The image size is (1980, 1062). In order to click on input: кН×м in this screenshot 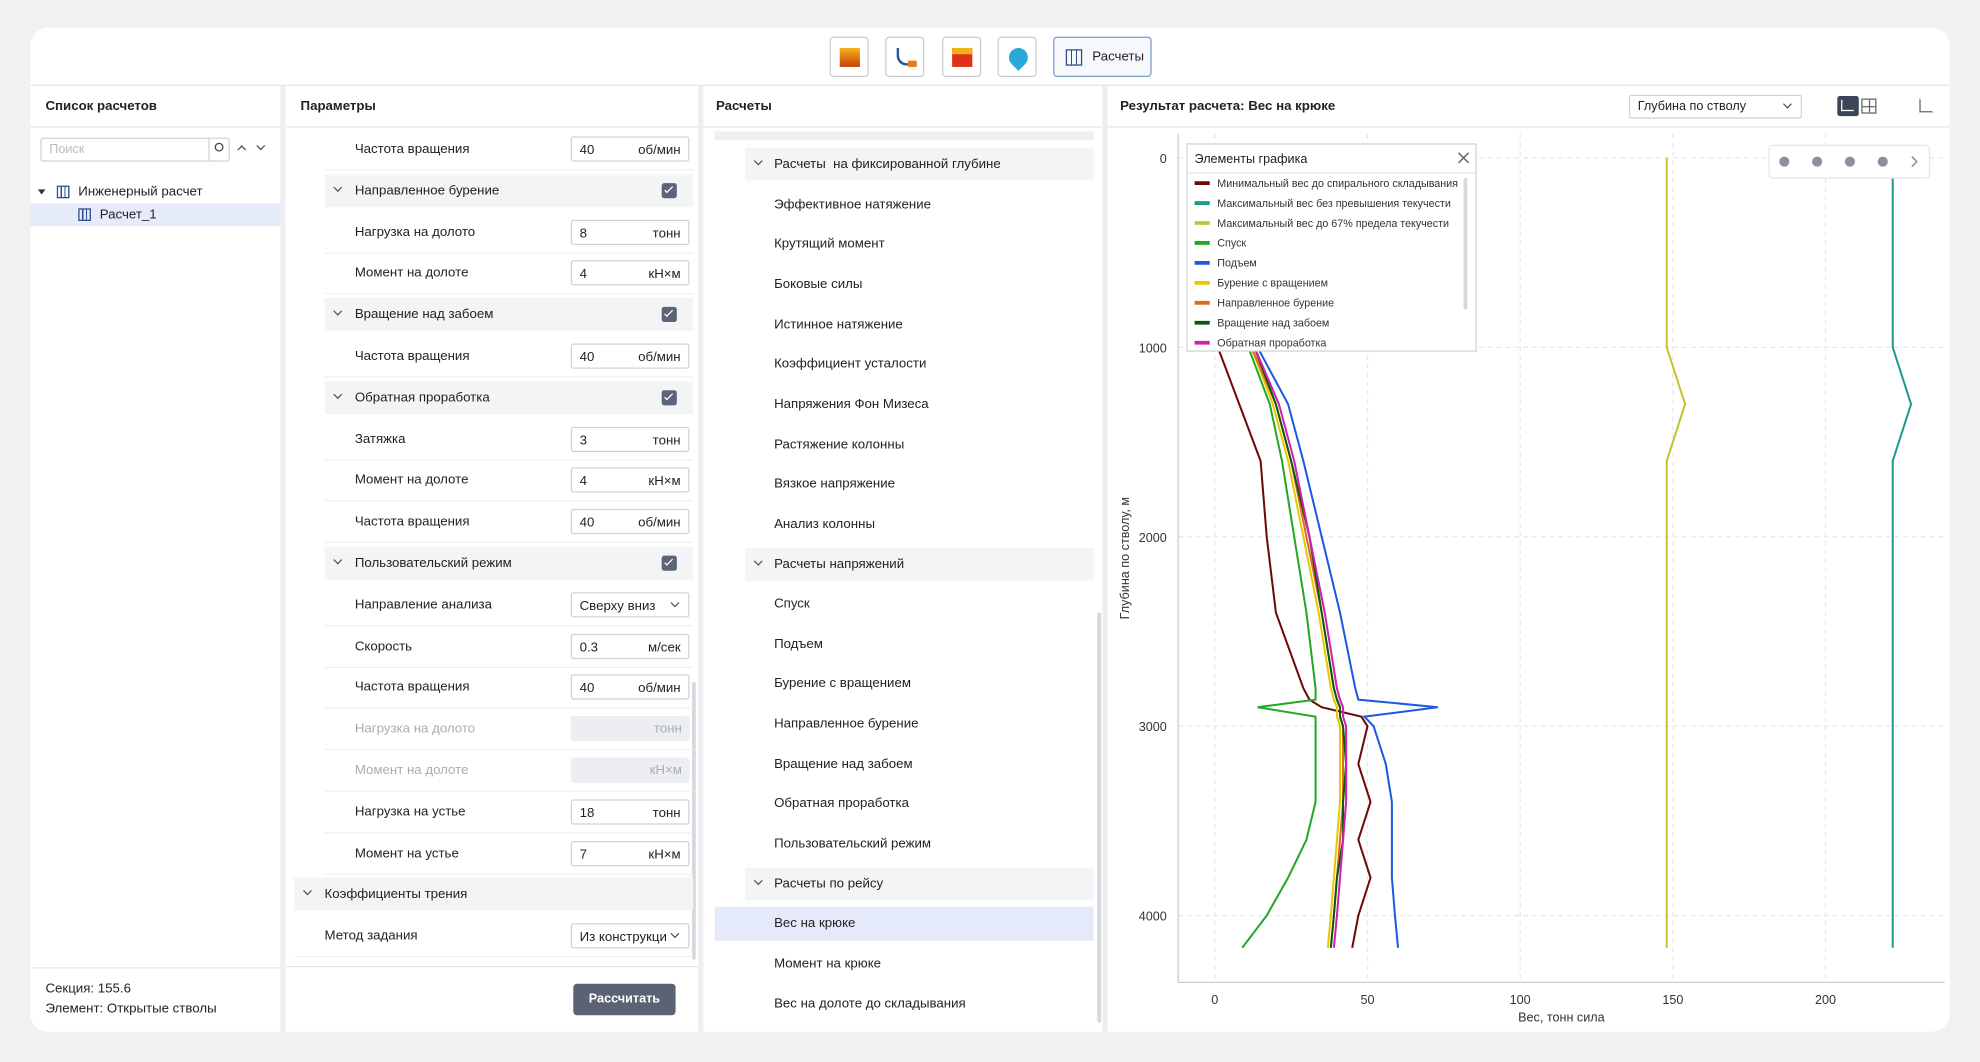, I will do `click(630, 770)`.